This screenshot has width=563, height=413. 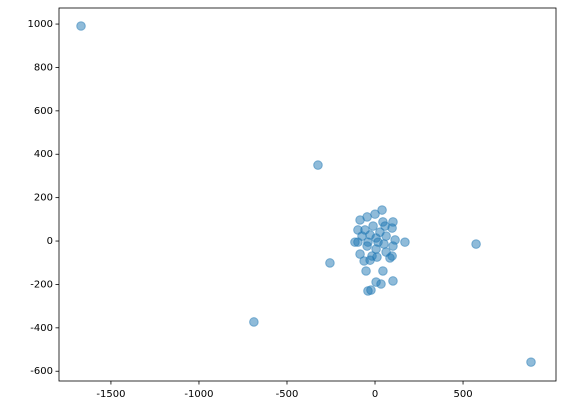 What do you see at coordinates (287, 394) in the screenshot?
I see `x-tick-label: -500` at bounding box center [287, 394].